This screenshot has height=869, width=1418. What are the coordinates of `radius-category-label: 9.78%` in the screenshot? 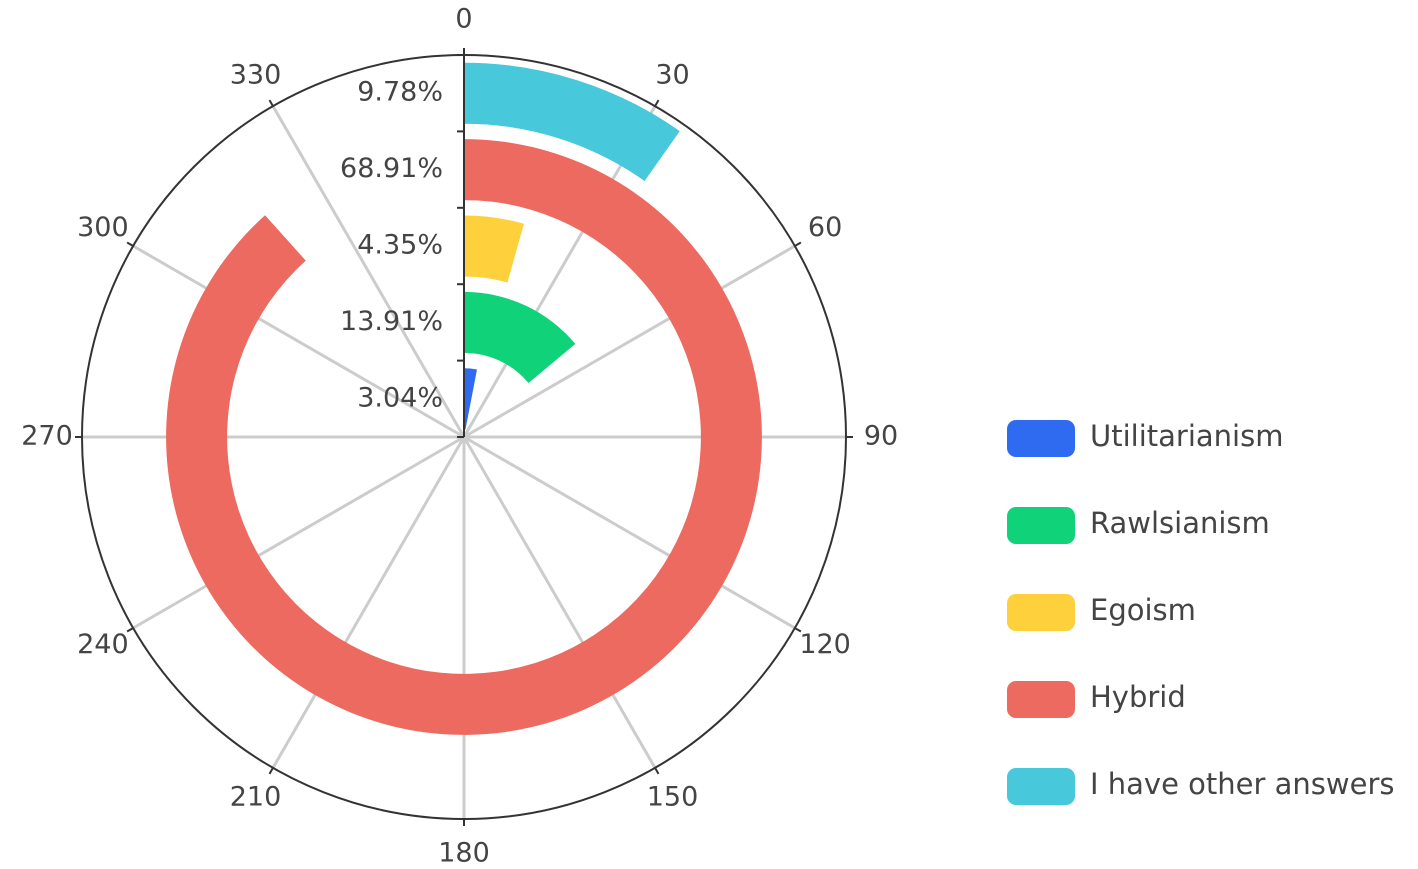 It's located at (400, 92).